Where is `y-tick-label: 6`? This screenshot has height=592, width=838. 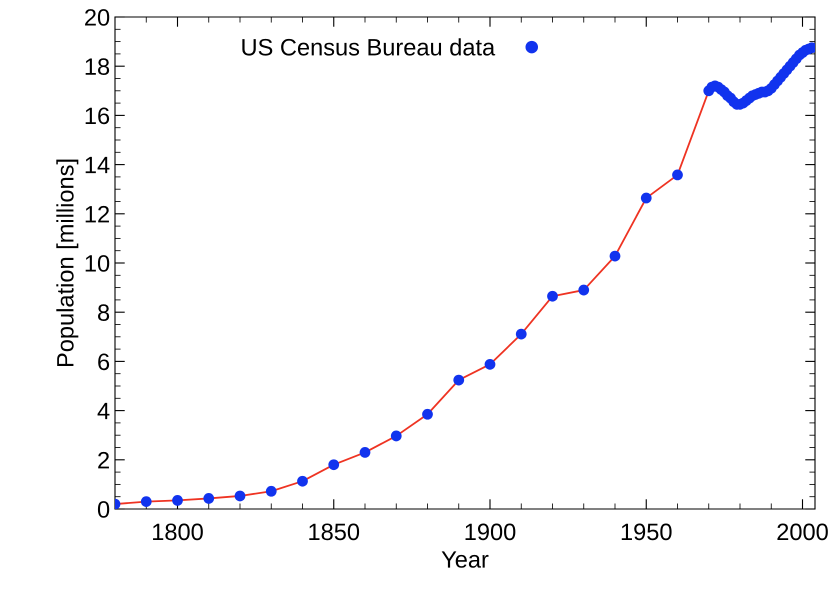
y-tick-label: 6 is located at coordinates (104, 361).